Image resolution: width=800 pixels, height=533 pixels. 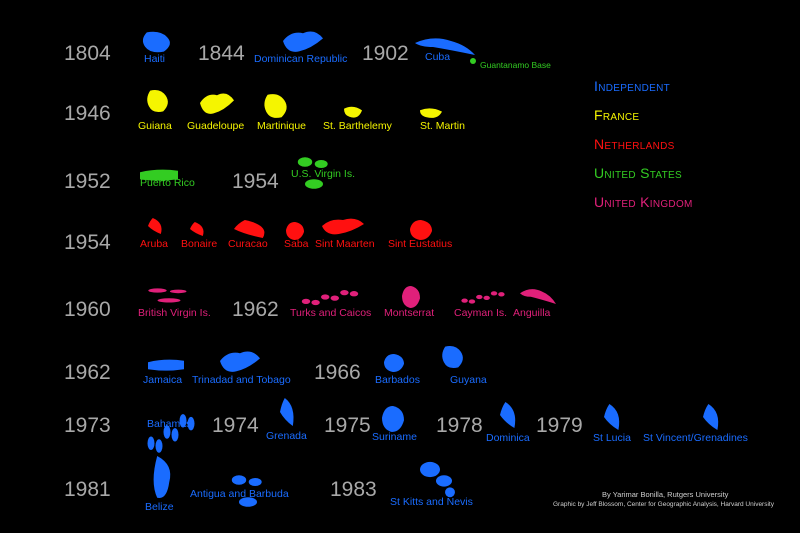 I want to click on guyana-label: Guyana, so click(x=468, y=380).